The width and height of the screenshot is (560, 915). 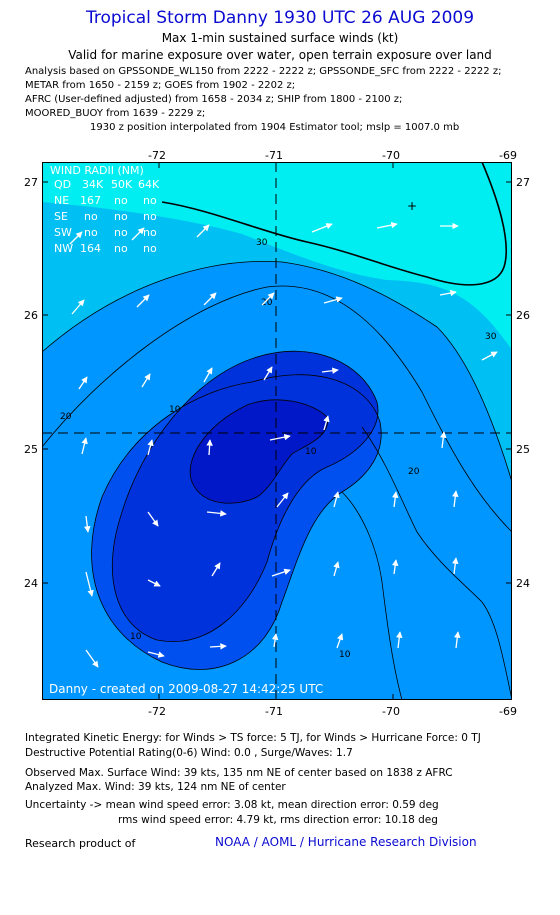 What do you see at coordinates (63, 248) in the screenshot?
I see `wind-radii-cell: NW` at bounding box center [63, 248].